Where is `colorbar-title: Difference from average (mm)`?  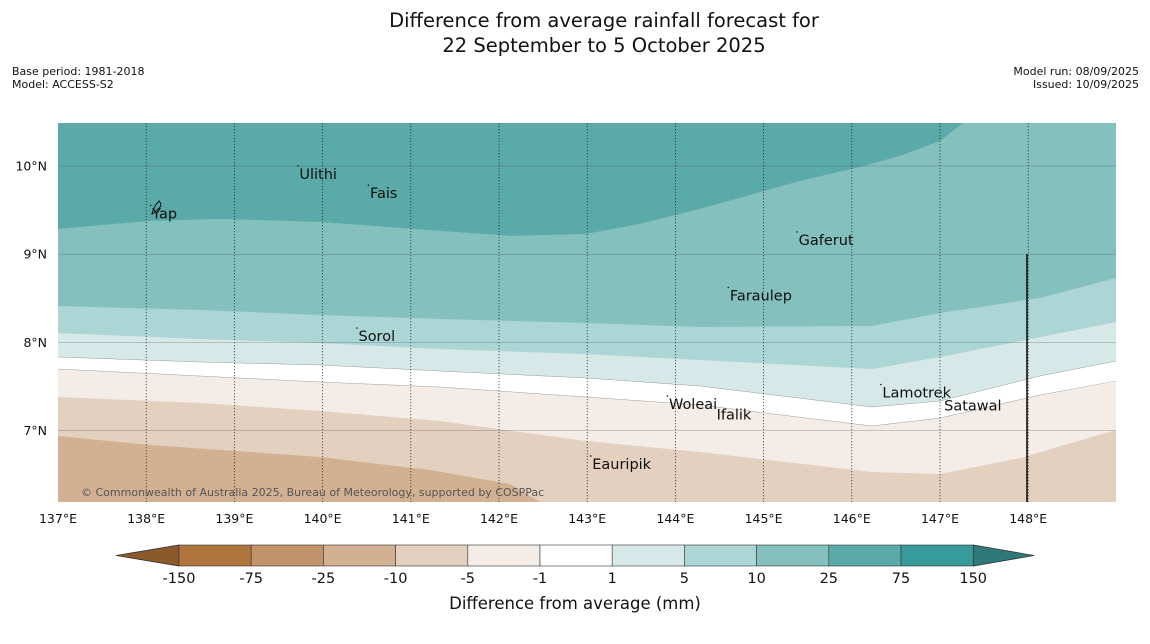 colorbar-title: Difference from average (mm) is located at coordinates (575, 603).